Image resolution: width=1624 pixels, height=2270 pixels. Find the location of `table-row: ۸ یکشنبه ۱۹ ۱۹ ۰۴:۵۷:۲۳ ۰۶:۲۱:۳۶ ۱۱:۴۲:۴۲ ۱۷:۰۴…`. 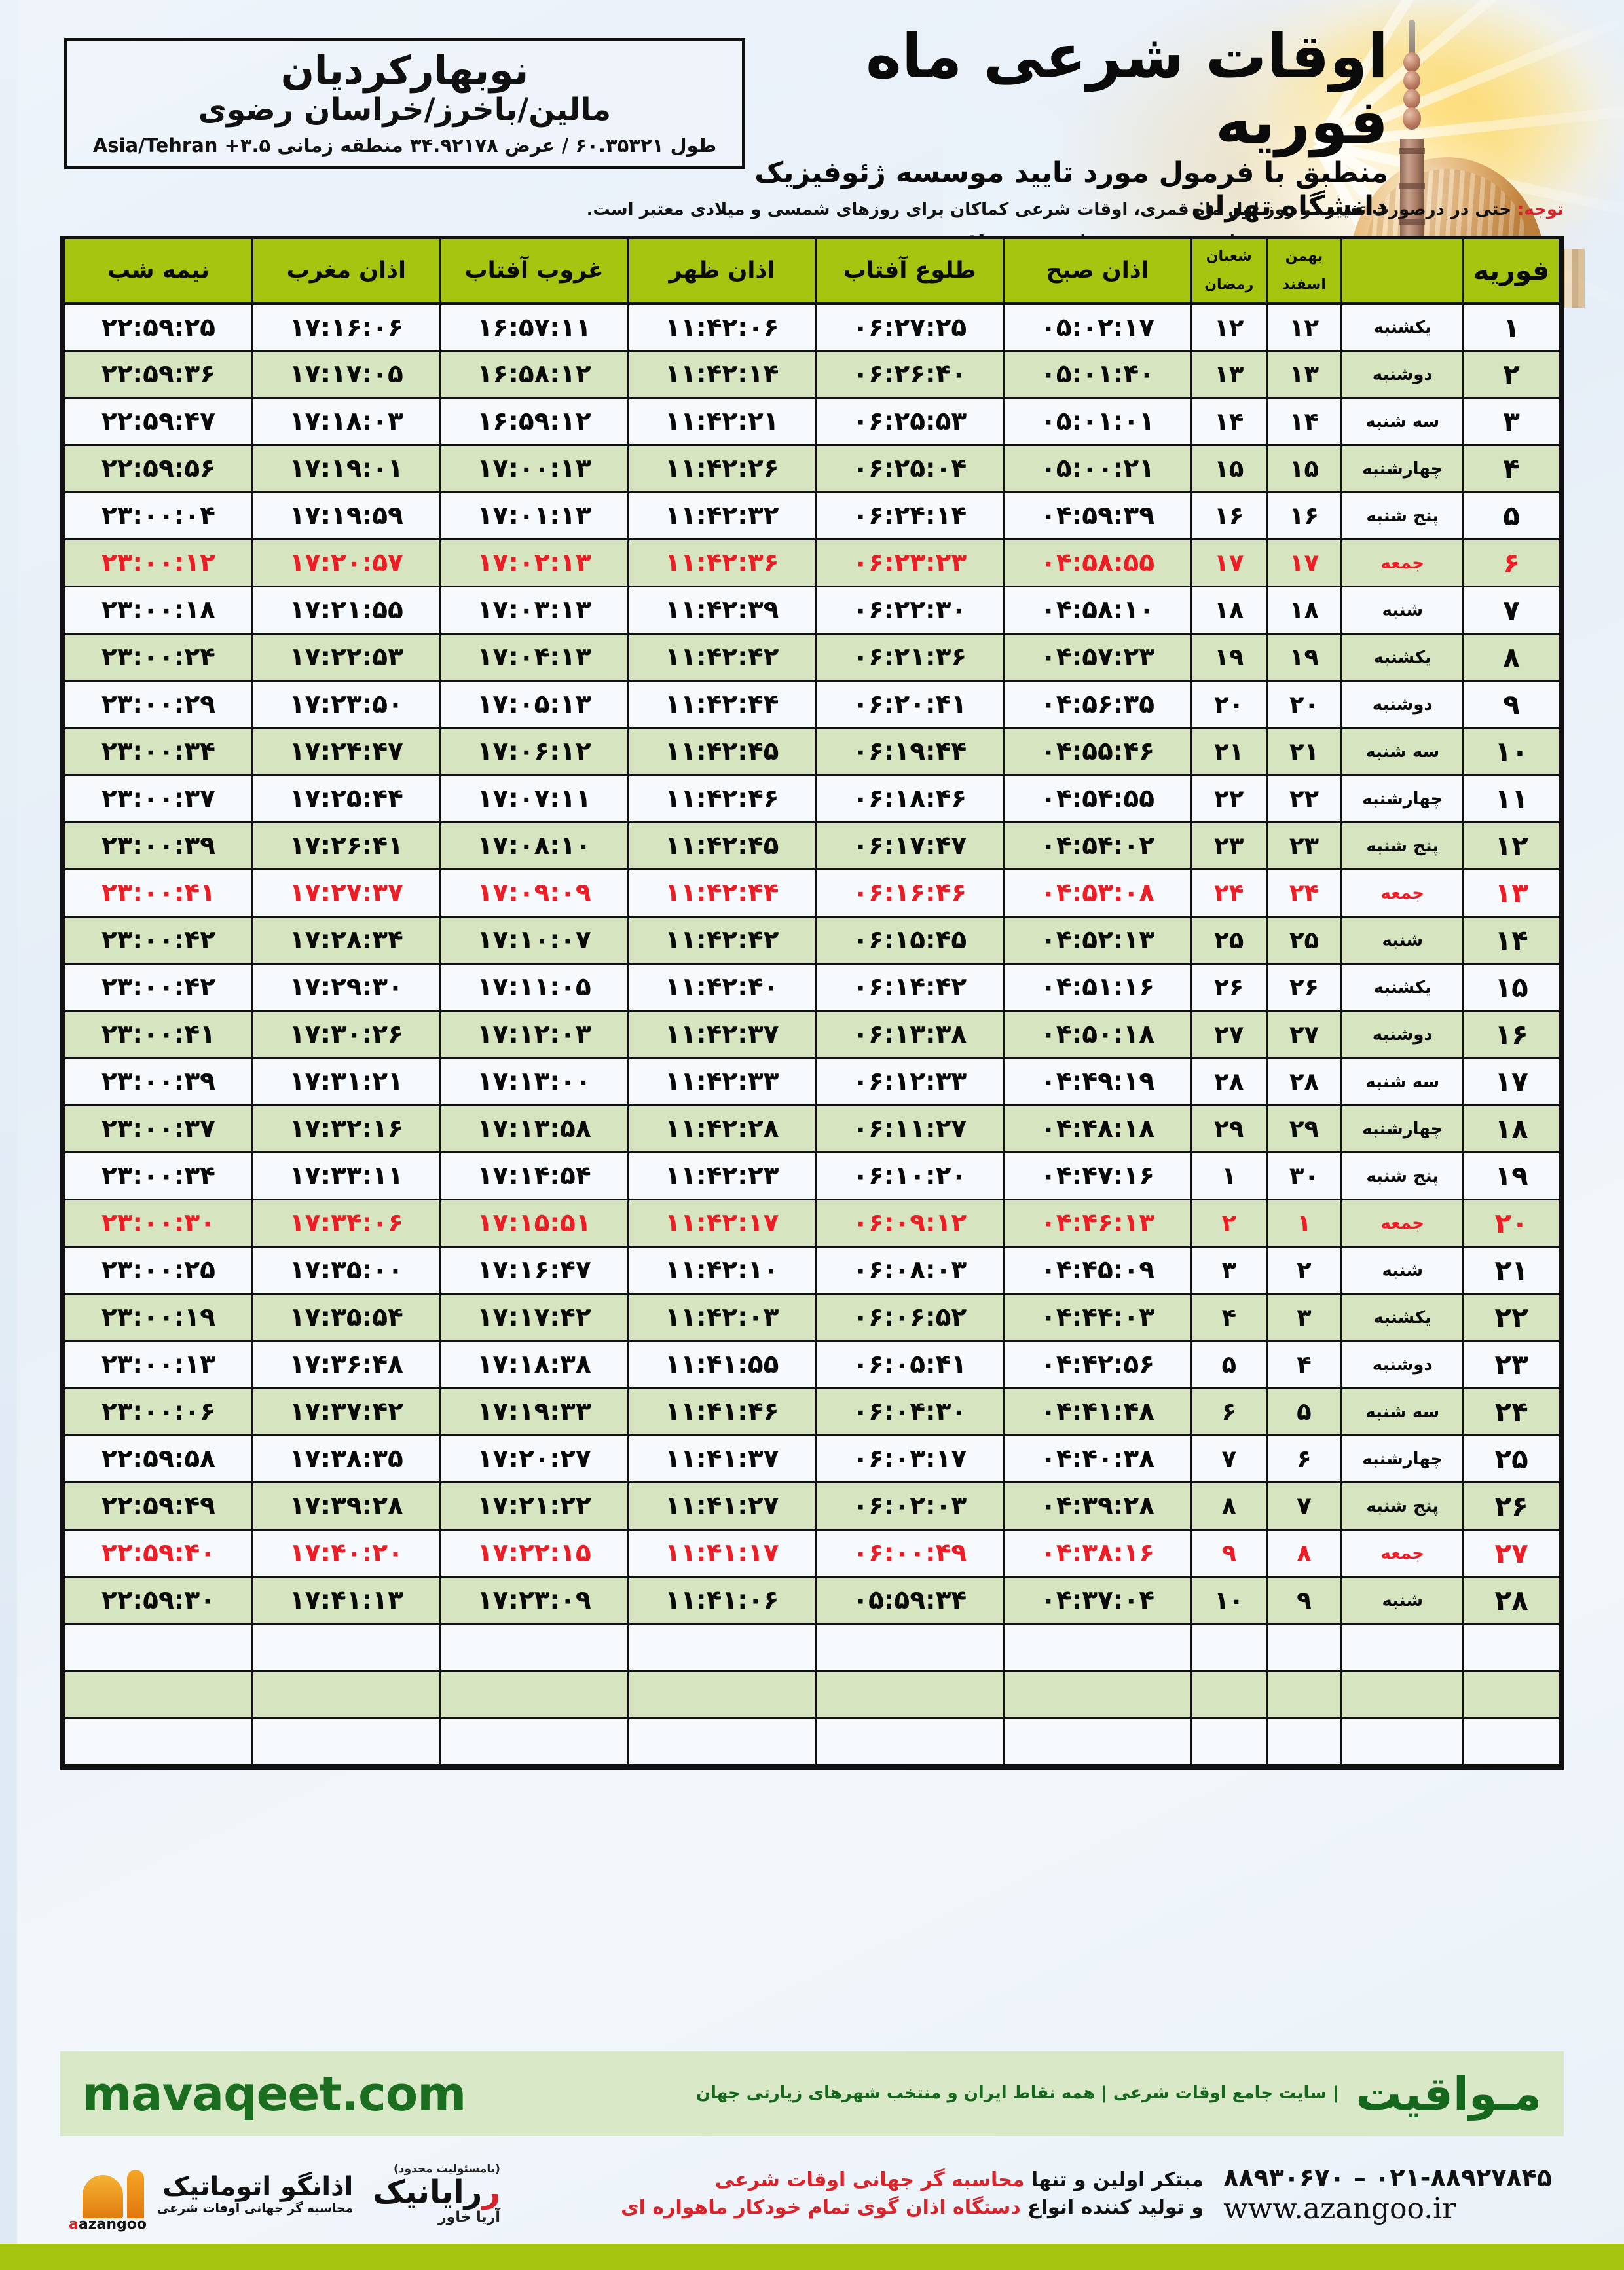

table-row: ۸ یکشنبه ۱۹ ۱۹ ۰۴:۵۷:۲۳ ۰۶:۲۱:۳۶ ۱۱:۴۲:۴۲ ۱۷:۰۴… is located at coordinates (812, 657).